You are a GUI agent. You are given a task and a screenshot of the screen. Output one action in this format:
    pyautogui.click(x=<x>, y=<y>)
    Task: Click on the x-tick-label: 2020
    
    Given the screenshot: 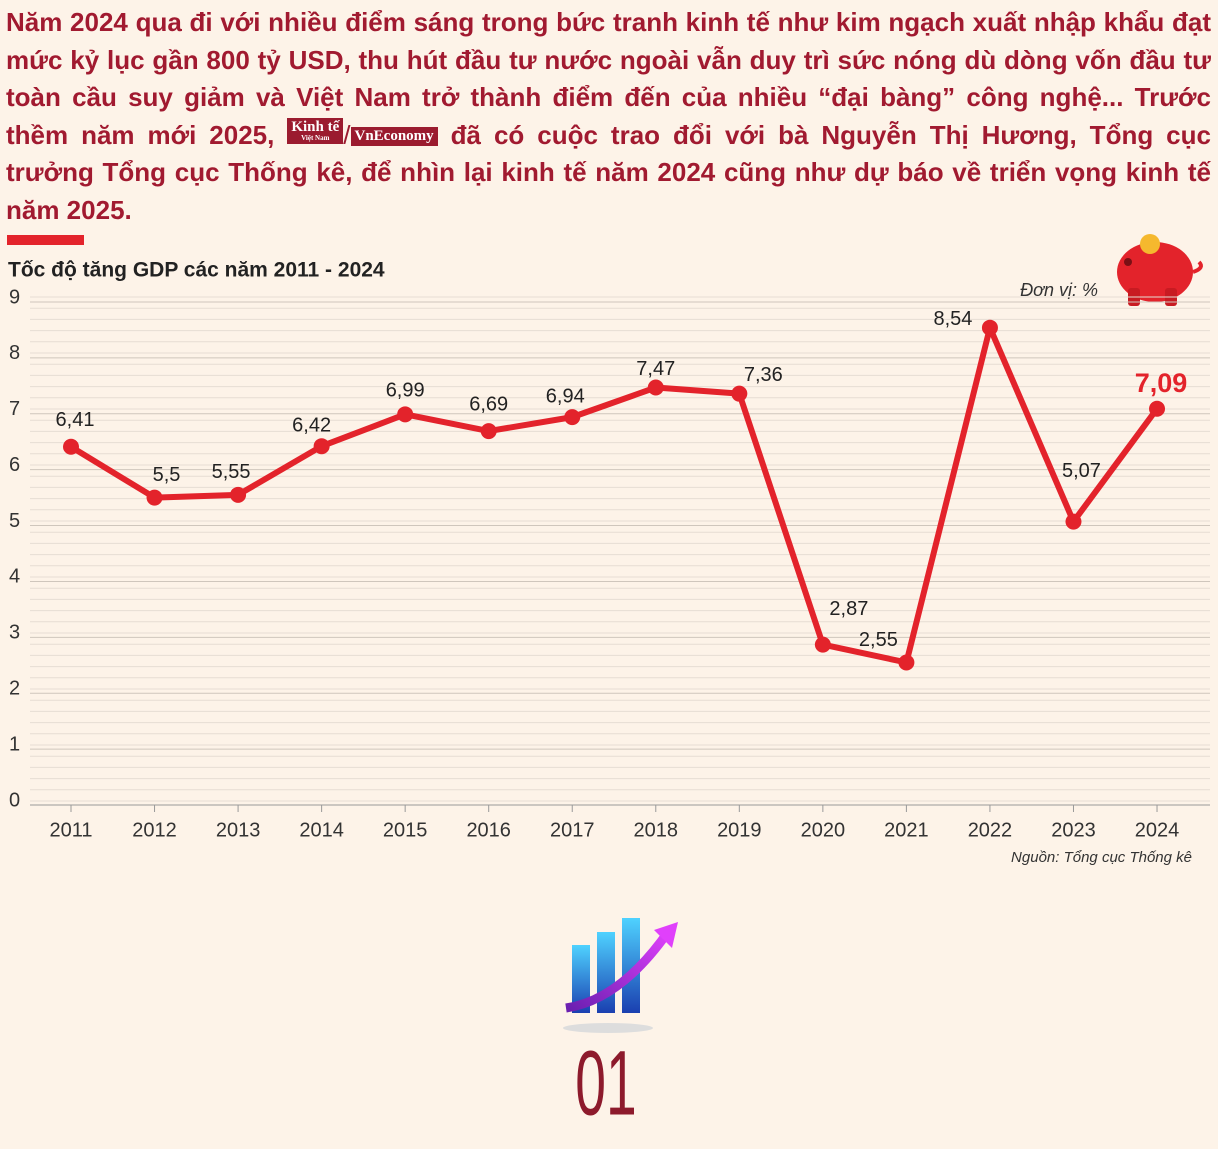 What is the action you would take?
    pyautogui.click(x=823, y=830)
    